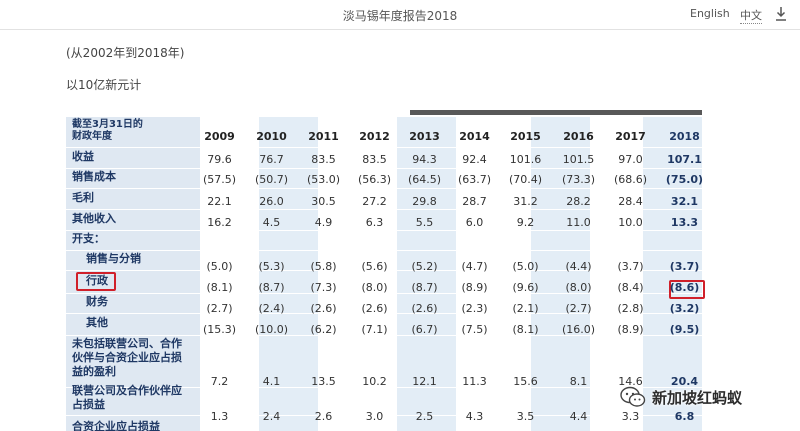 This screenshot has width=800, height=431. Describe the element at coordinates (424, 266) in the screenshot. I see `table-cell: (5.2)` at that location.